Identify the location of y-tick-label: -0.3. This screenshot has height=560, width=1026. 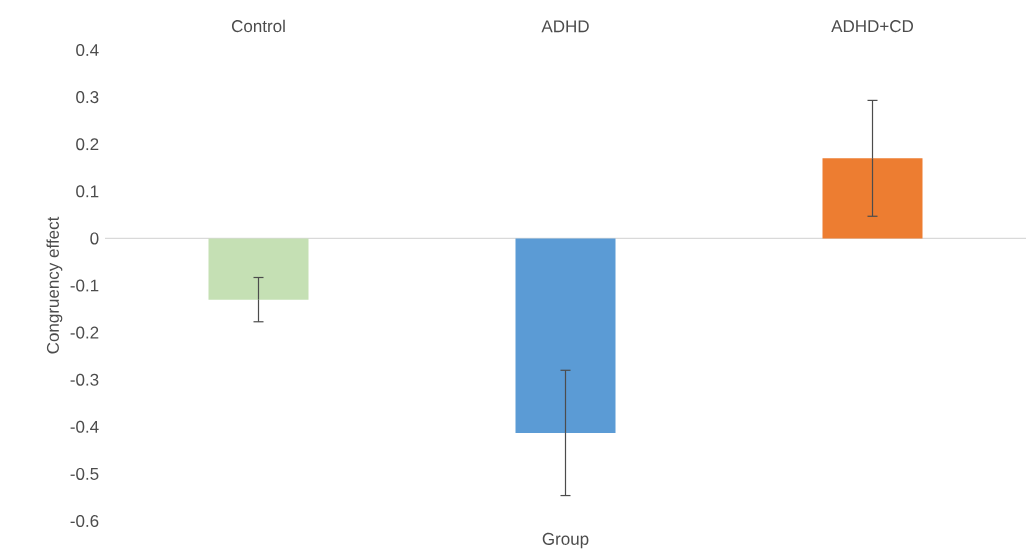
(84, 379).